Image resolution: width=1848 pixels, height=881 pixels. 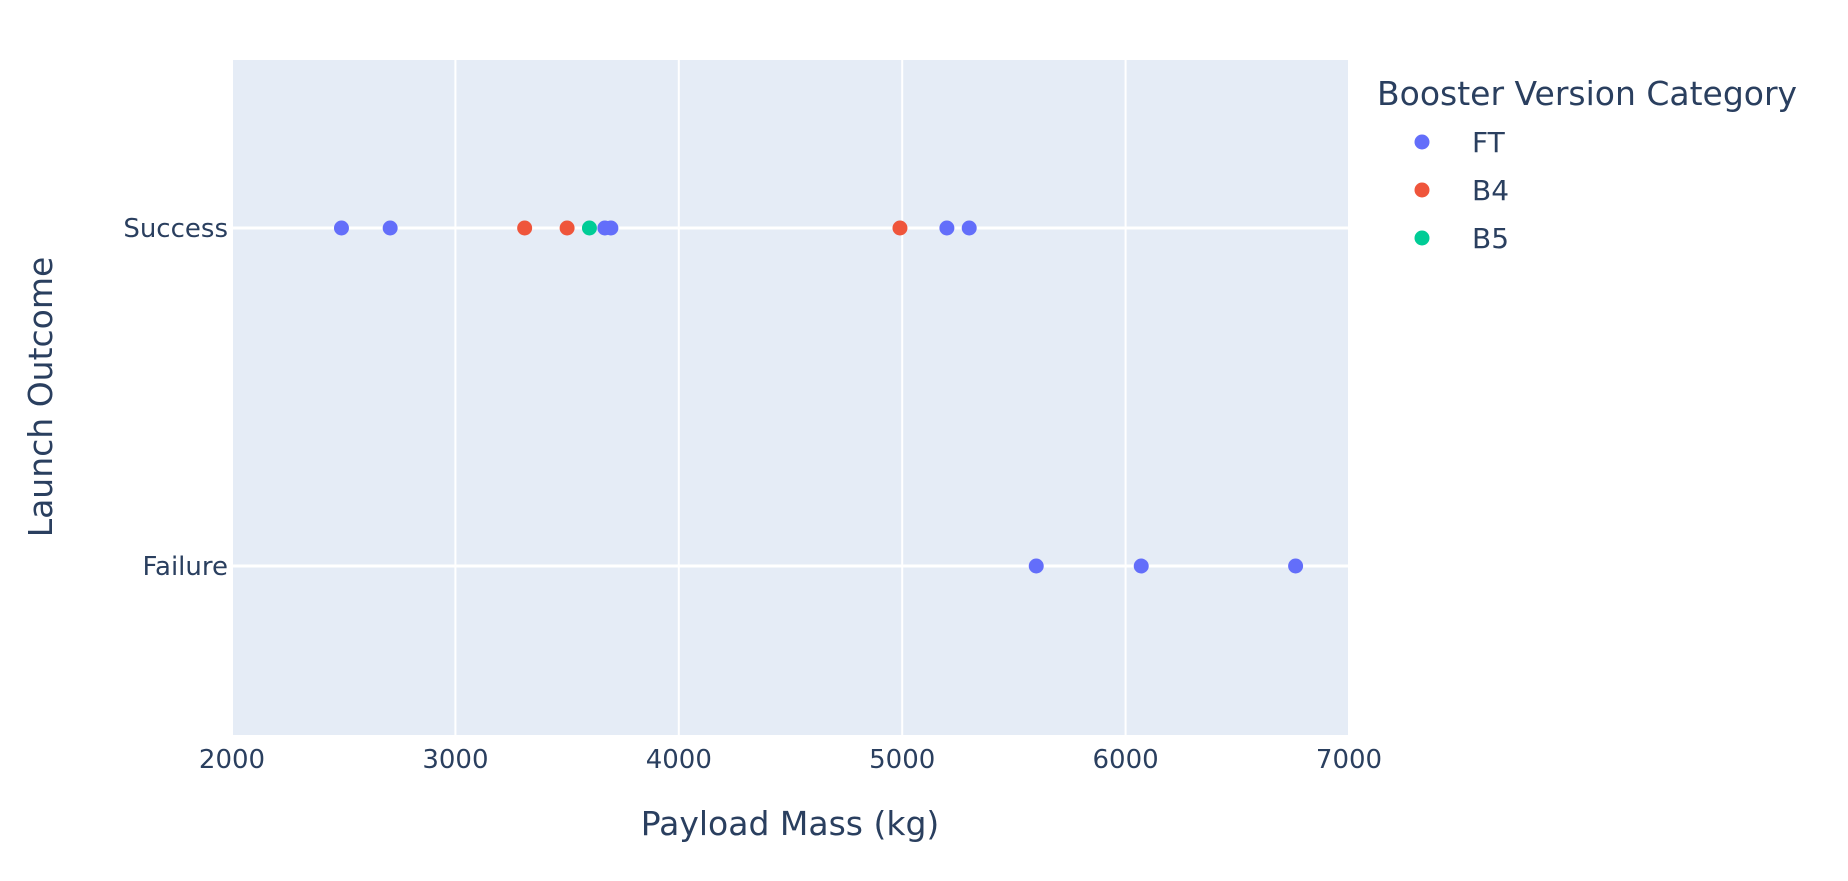 What do you see at coordinates (175, 229) in the screenshot?
I see `y-tick-label: Success` at bounding box center [175, 229].